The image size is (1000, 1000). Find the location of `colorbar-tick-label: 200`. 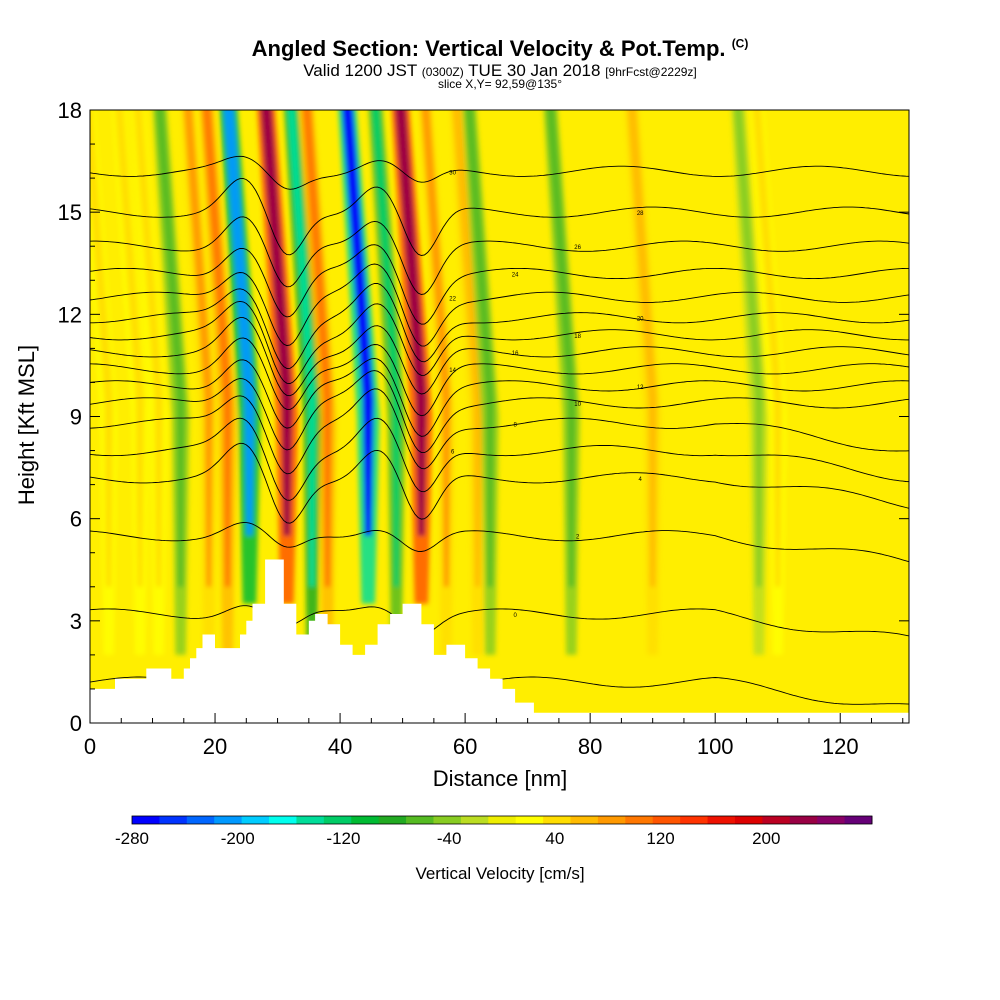

colorbar-tick-label: 200 is located at coordinates (766, 838).